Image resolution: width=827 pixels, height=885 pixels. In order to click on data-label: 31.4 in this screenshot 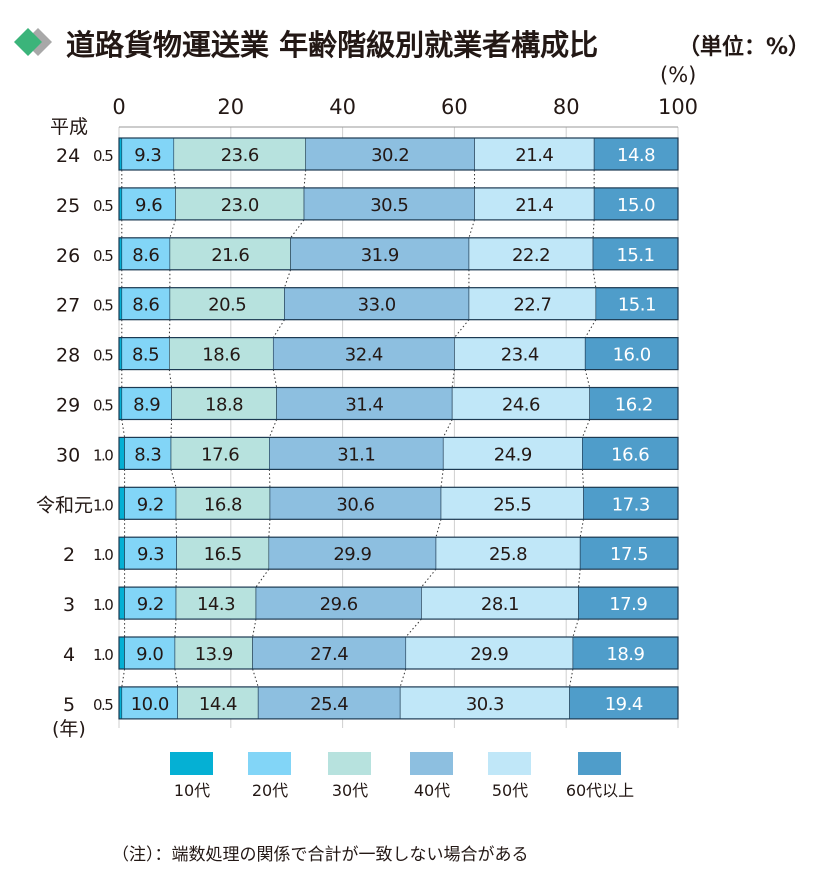, I will do `click(364, 405)`.